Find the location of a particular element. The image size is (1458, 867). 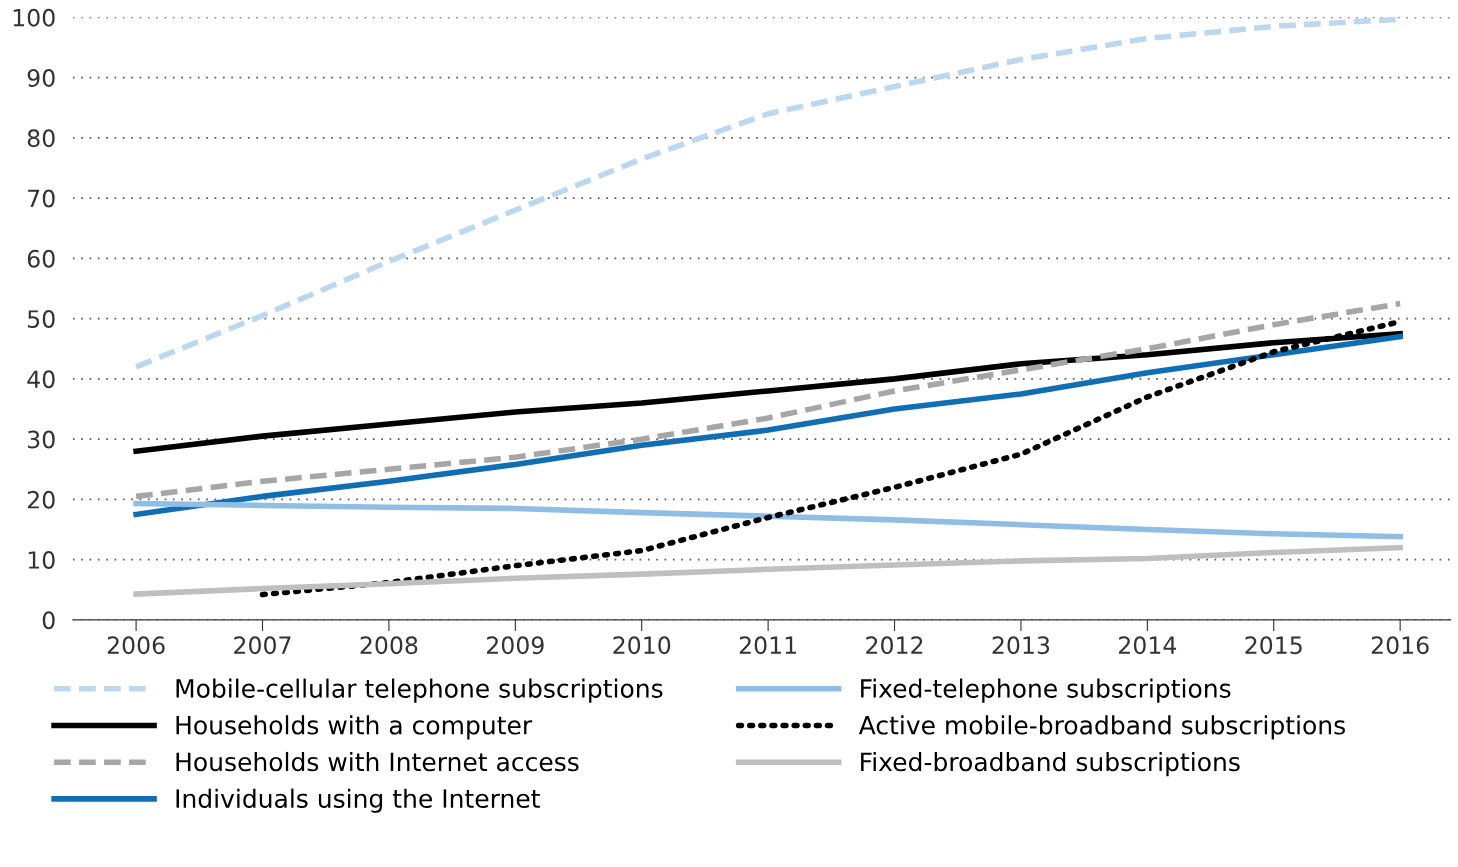

legend-label: Active mobile-broadband subscriptions is located at coordinates (1101, 727).